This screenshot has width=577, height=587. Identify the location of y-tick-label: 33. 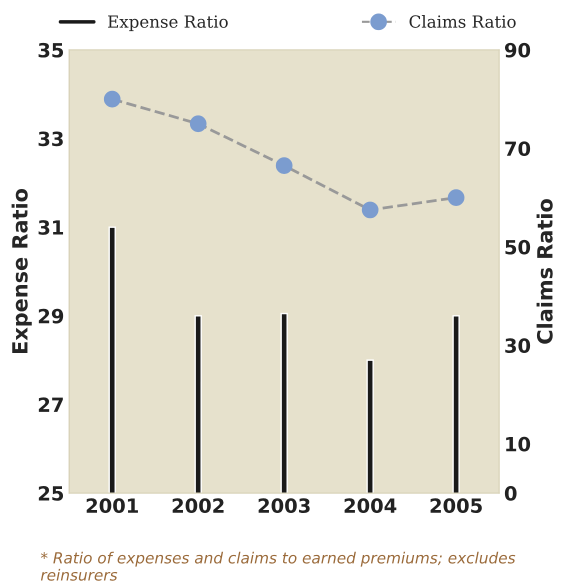
(50, 138).